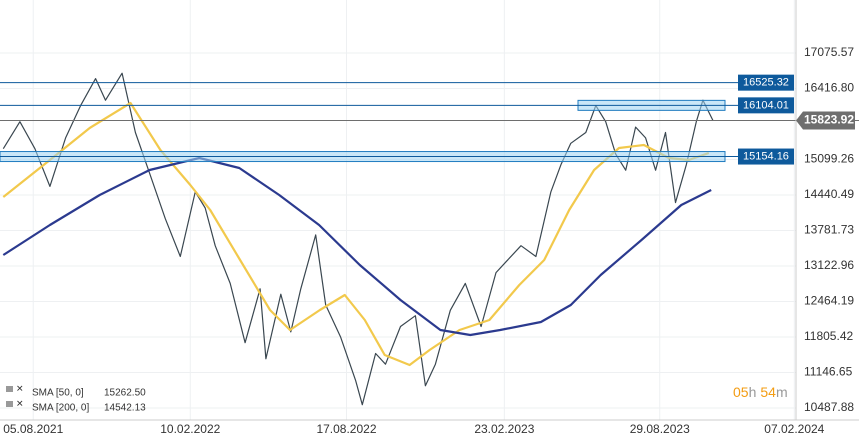  I want to click on y-tick-label: 11805.42, so click(828, 336).